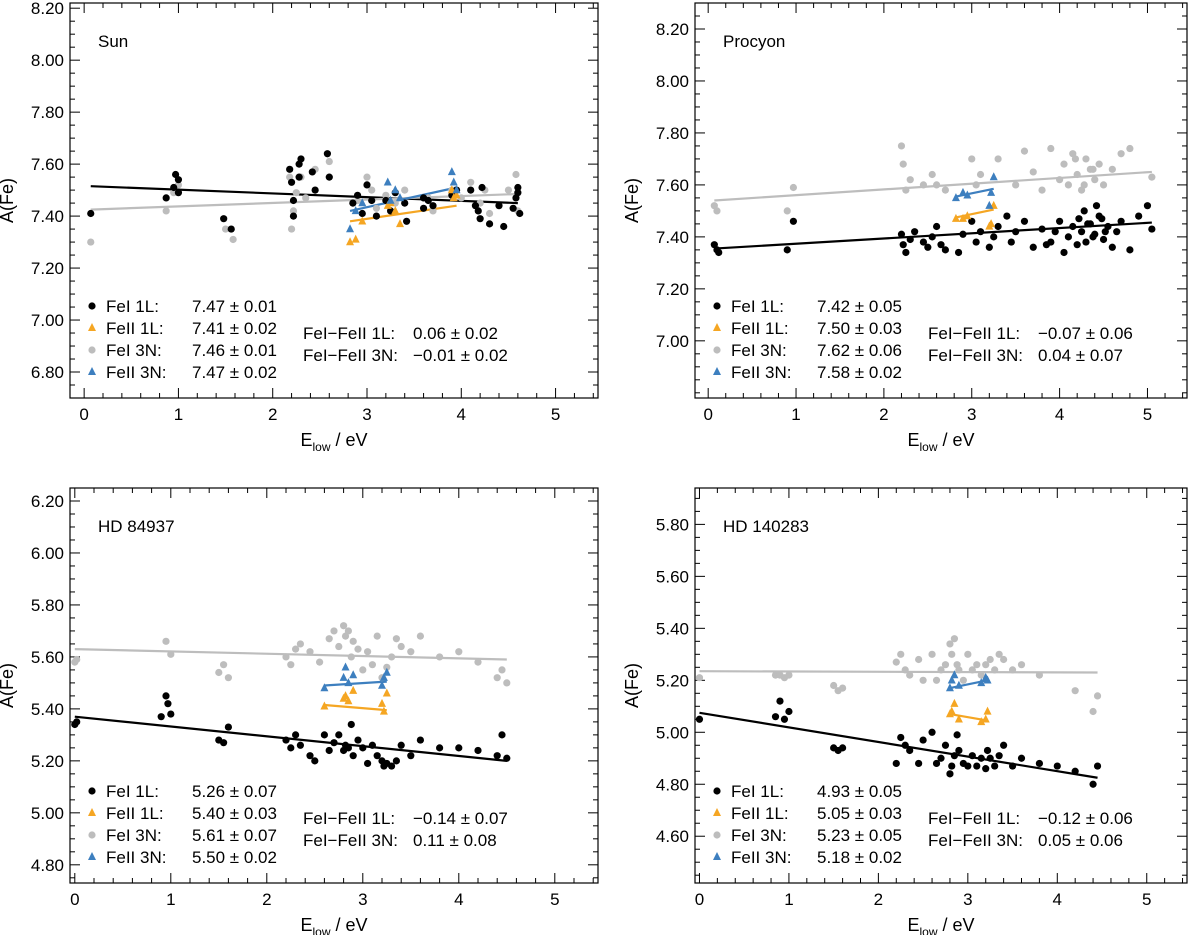  I want to click on x-tick-label: 1, so click(795, 414).